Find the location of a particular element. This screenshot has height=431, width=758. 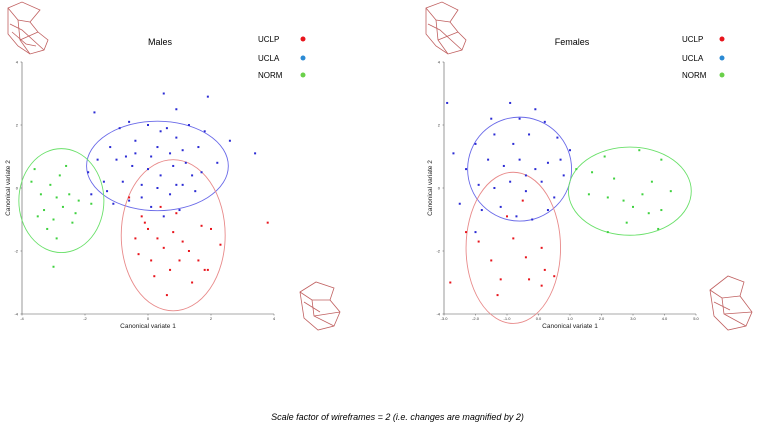

females-y-tick-label: -4 is located at coordinates (438, 314).